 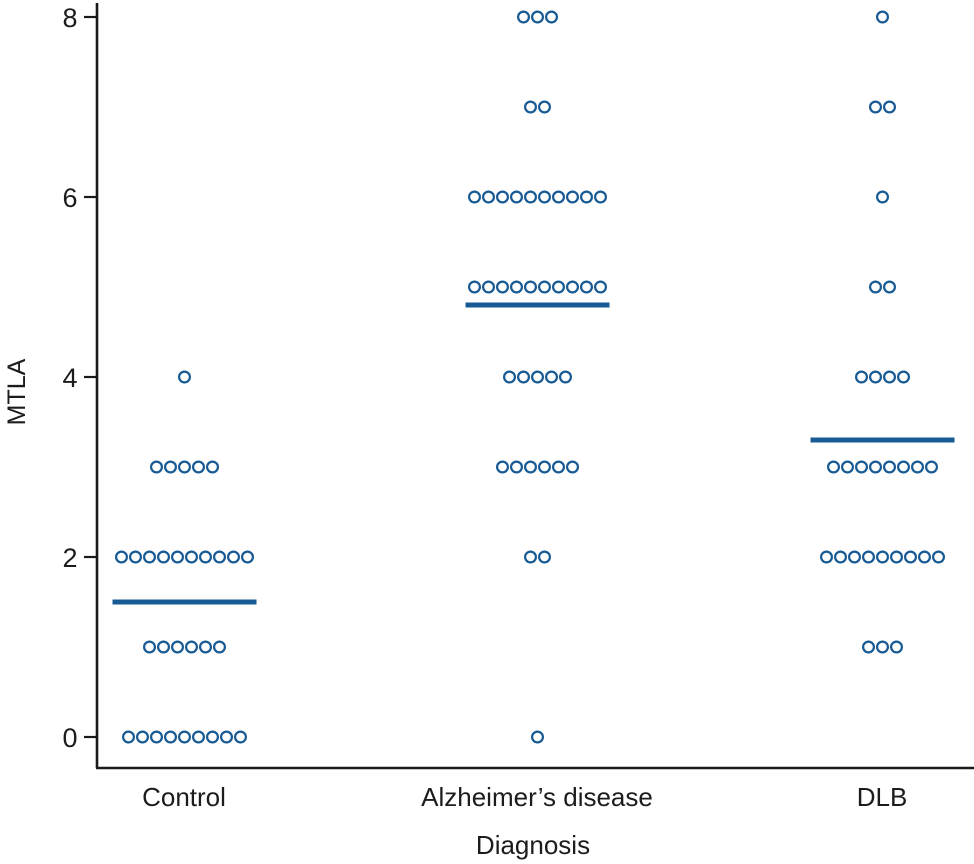 What do you see at coordinates (537, 797) in the screenshot?
I see `x-category-label-alzheimers: Alzheimer’s disease` at bounding box center [537, 797].